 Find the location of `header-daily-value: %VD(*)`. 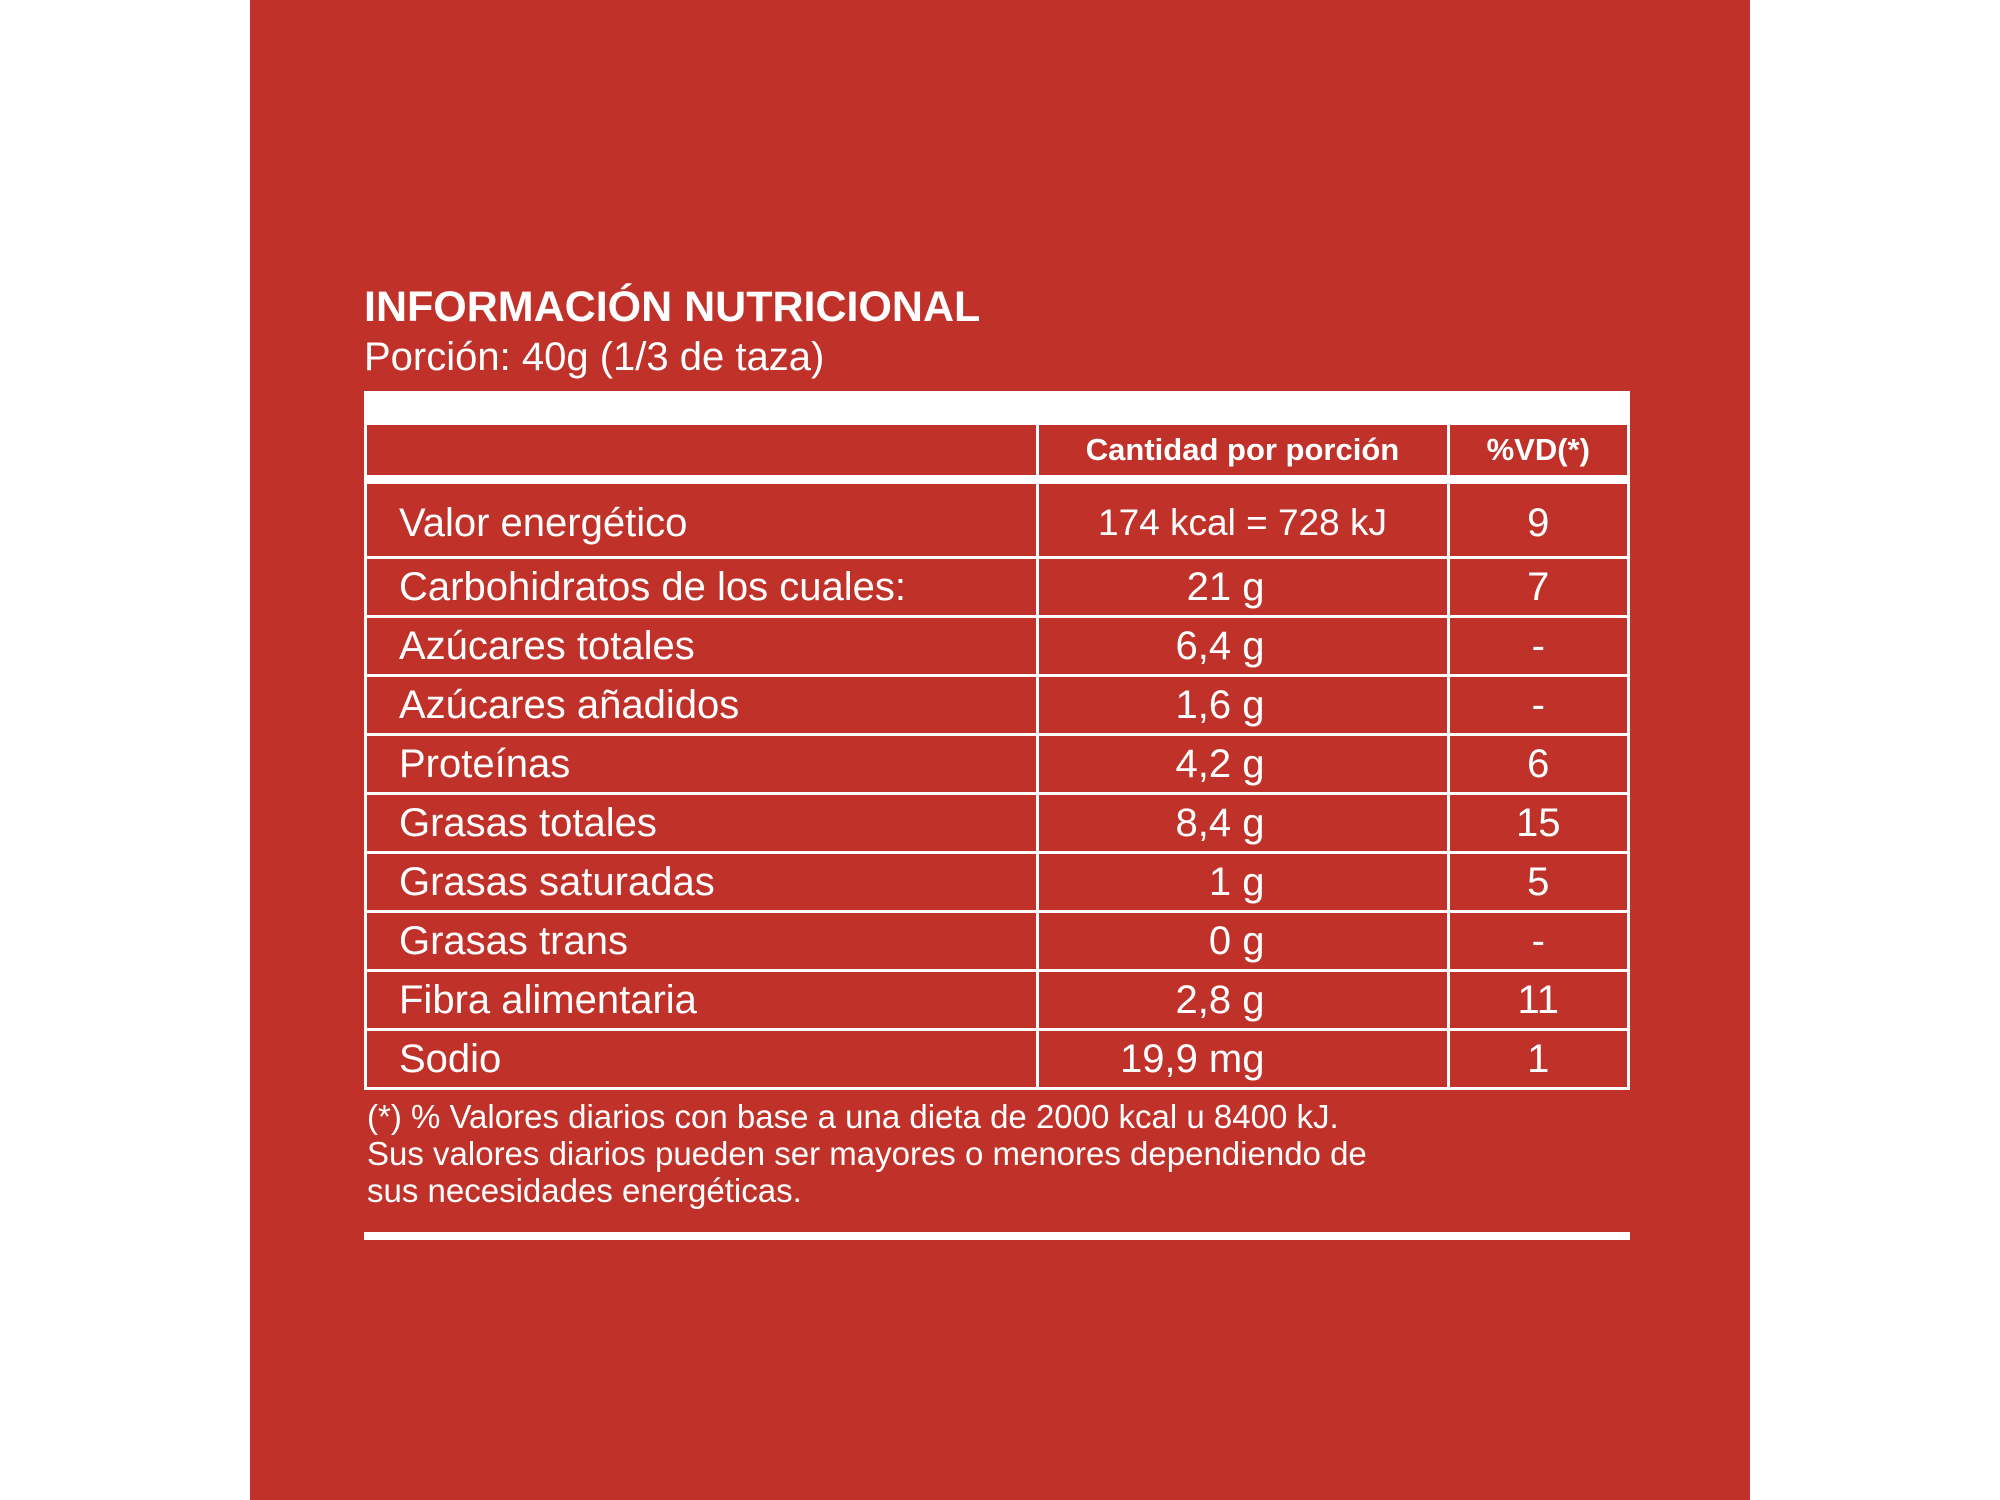

header-daily-value: %VD(*) is located at coordinates (1537, 454).